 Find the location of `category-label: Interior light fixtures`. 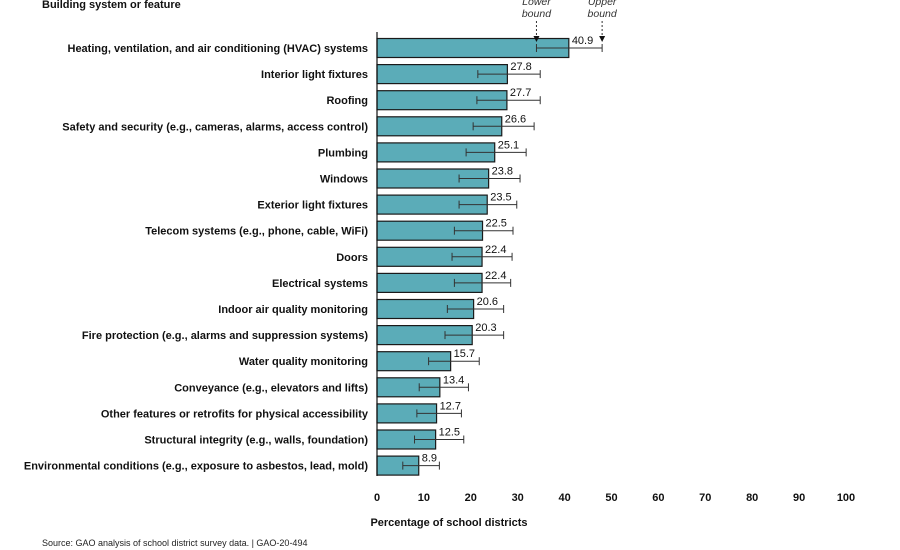

category-label: Interior light fixtures is located at coordinates (314, 75).